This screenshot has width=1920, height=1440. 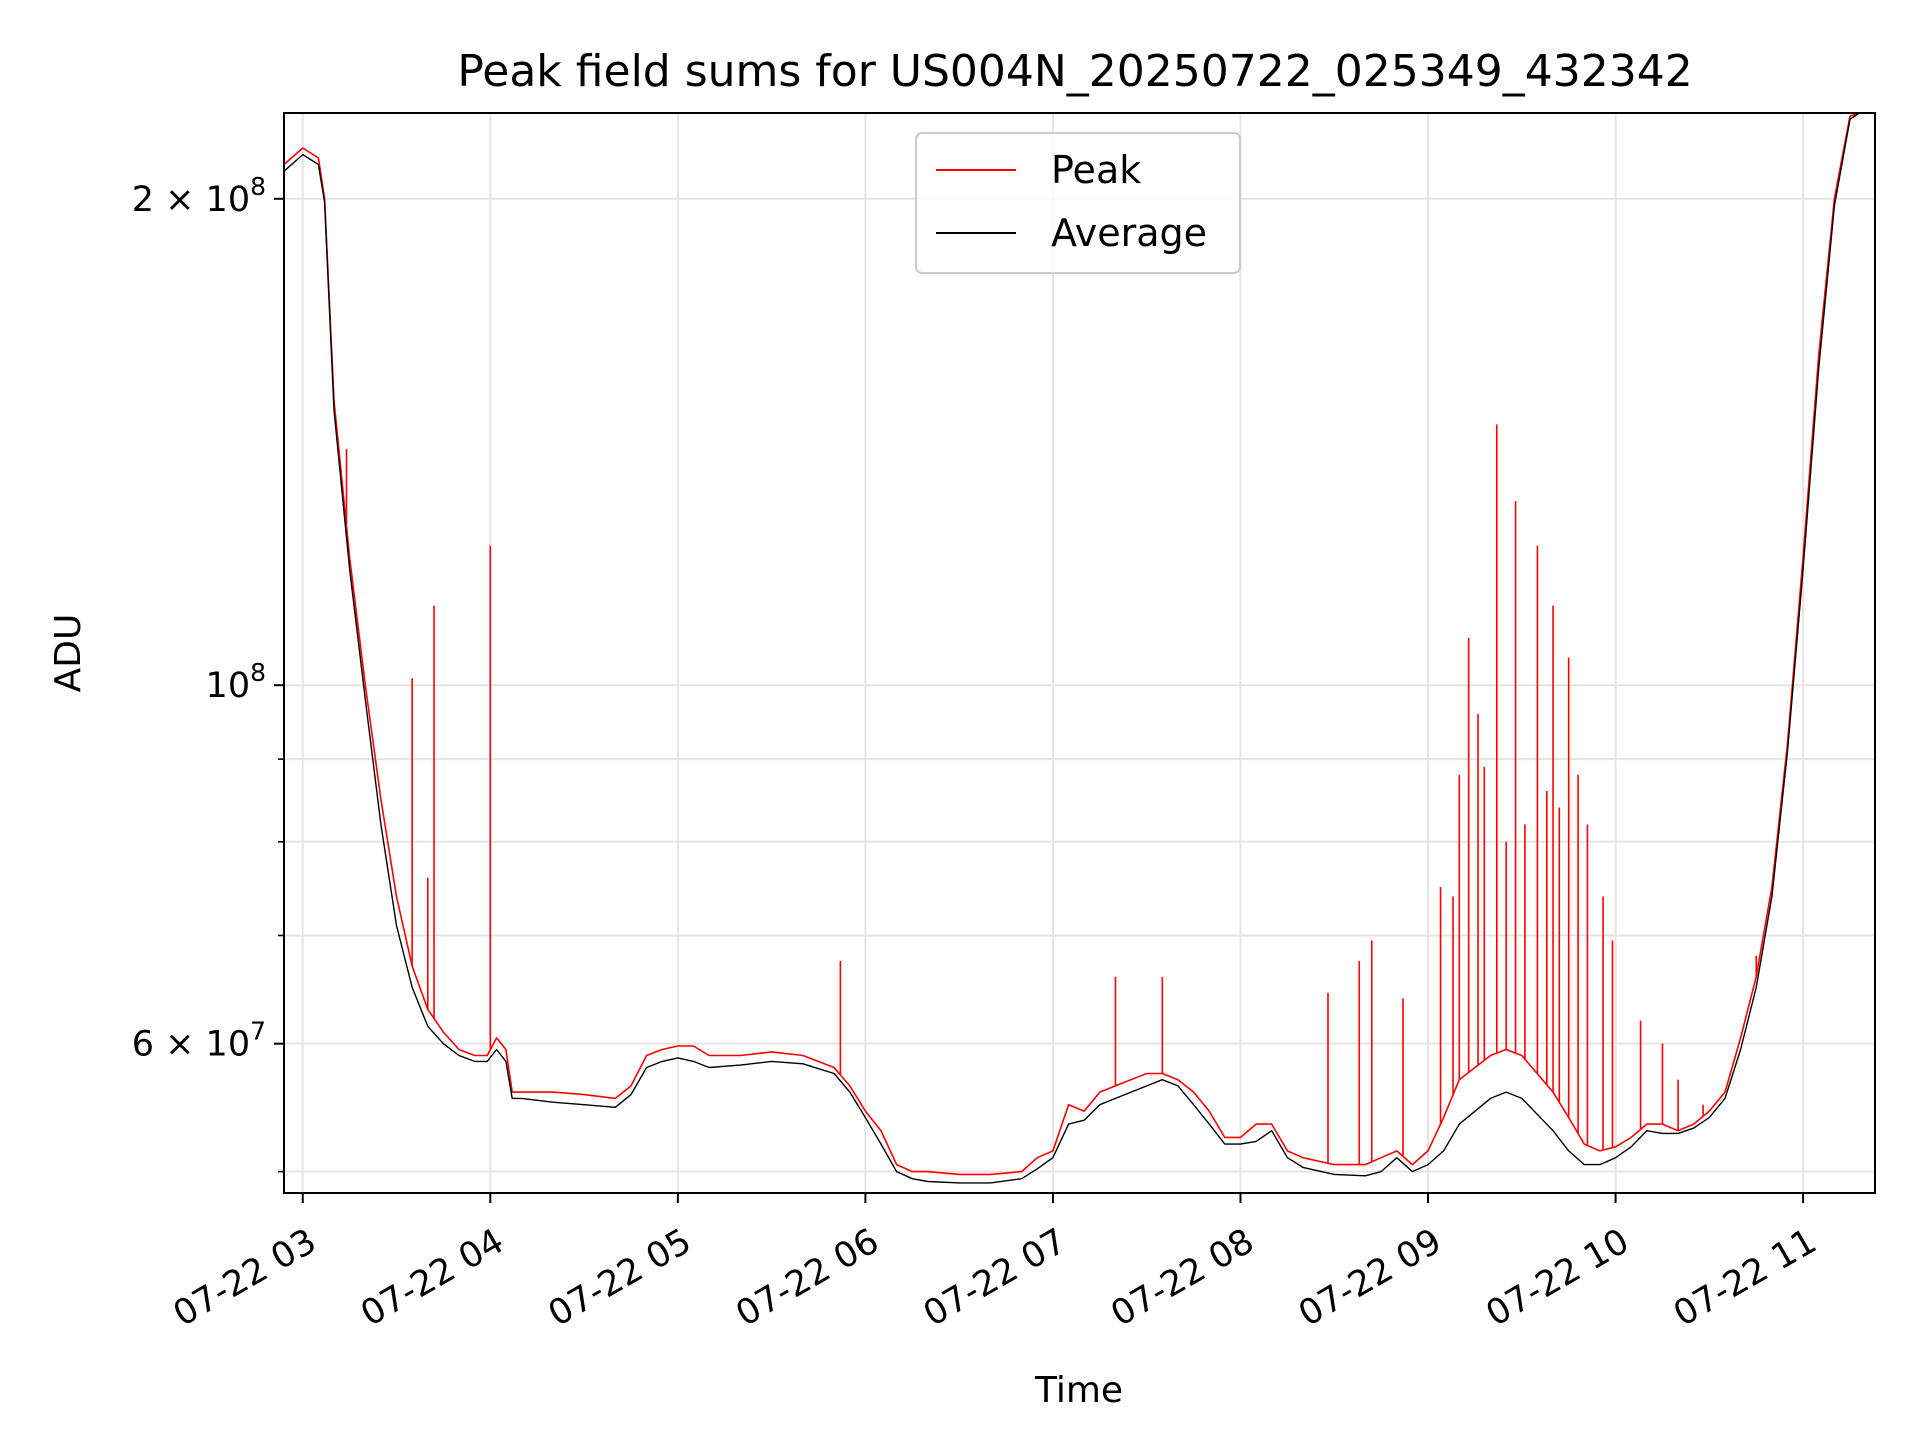 I want to click on y-tick-label: 6 × 107, so click(x=199, y=1041).